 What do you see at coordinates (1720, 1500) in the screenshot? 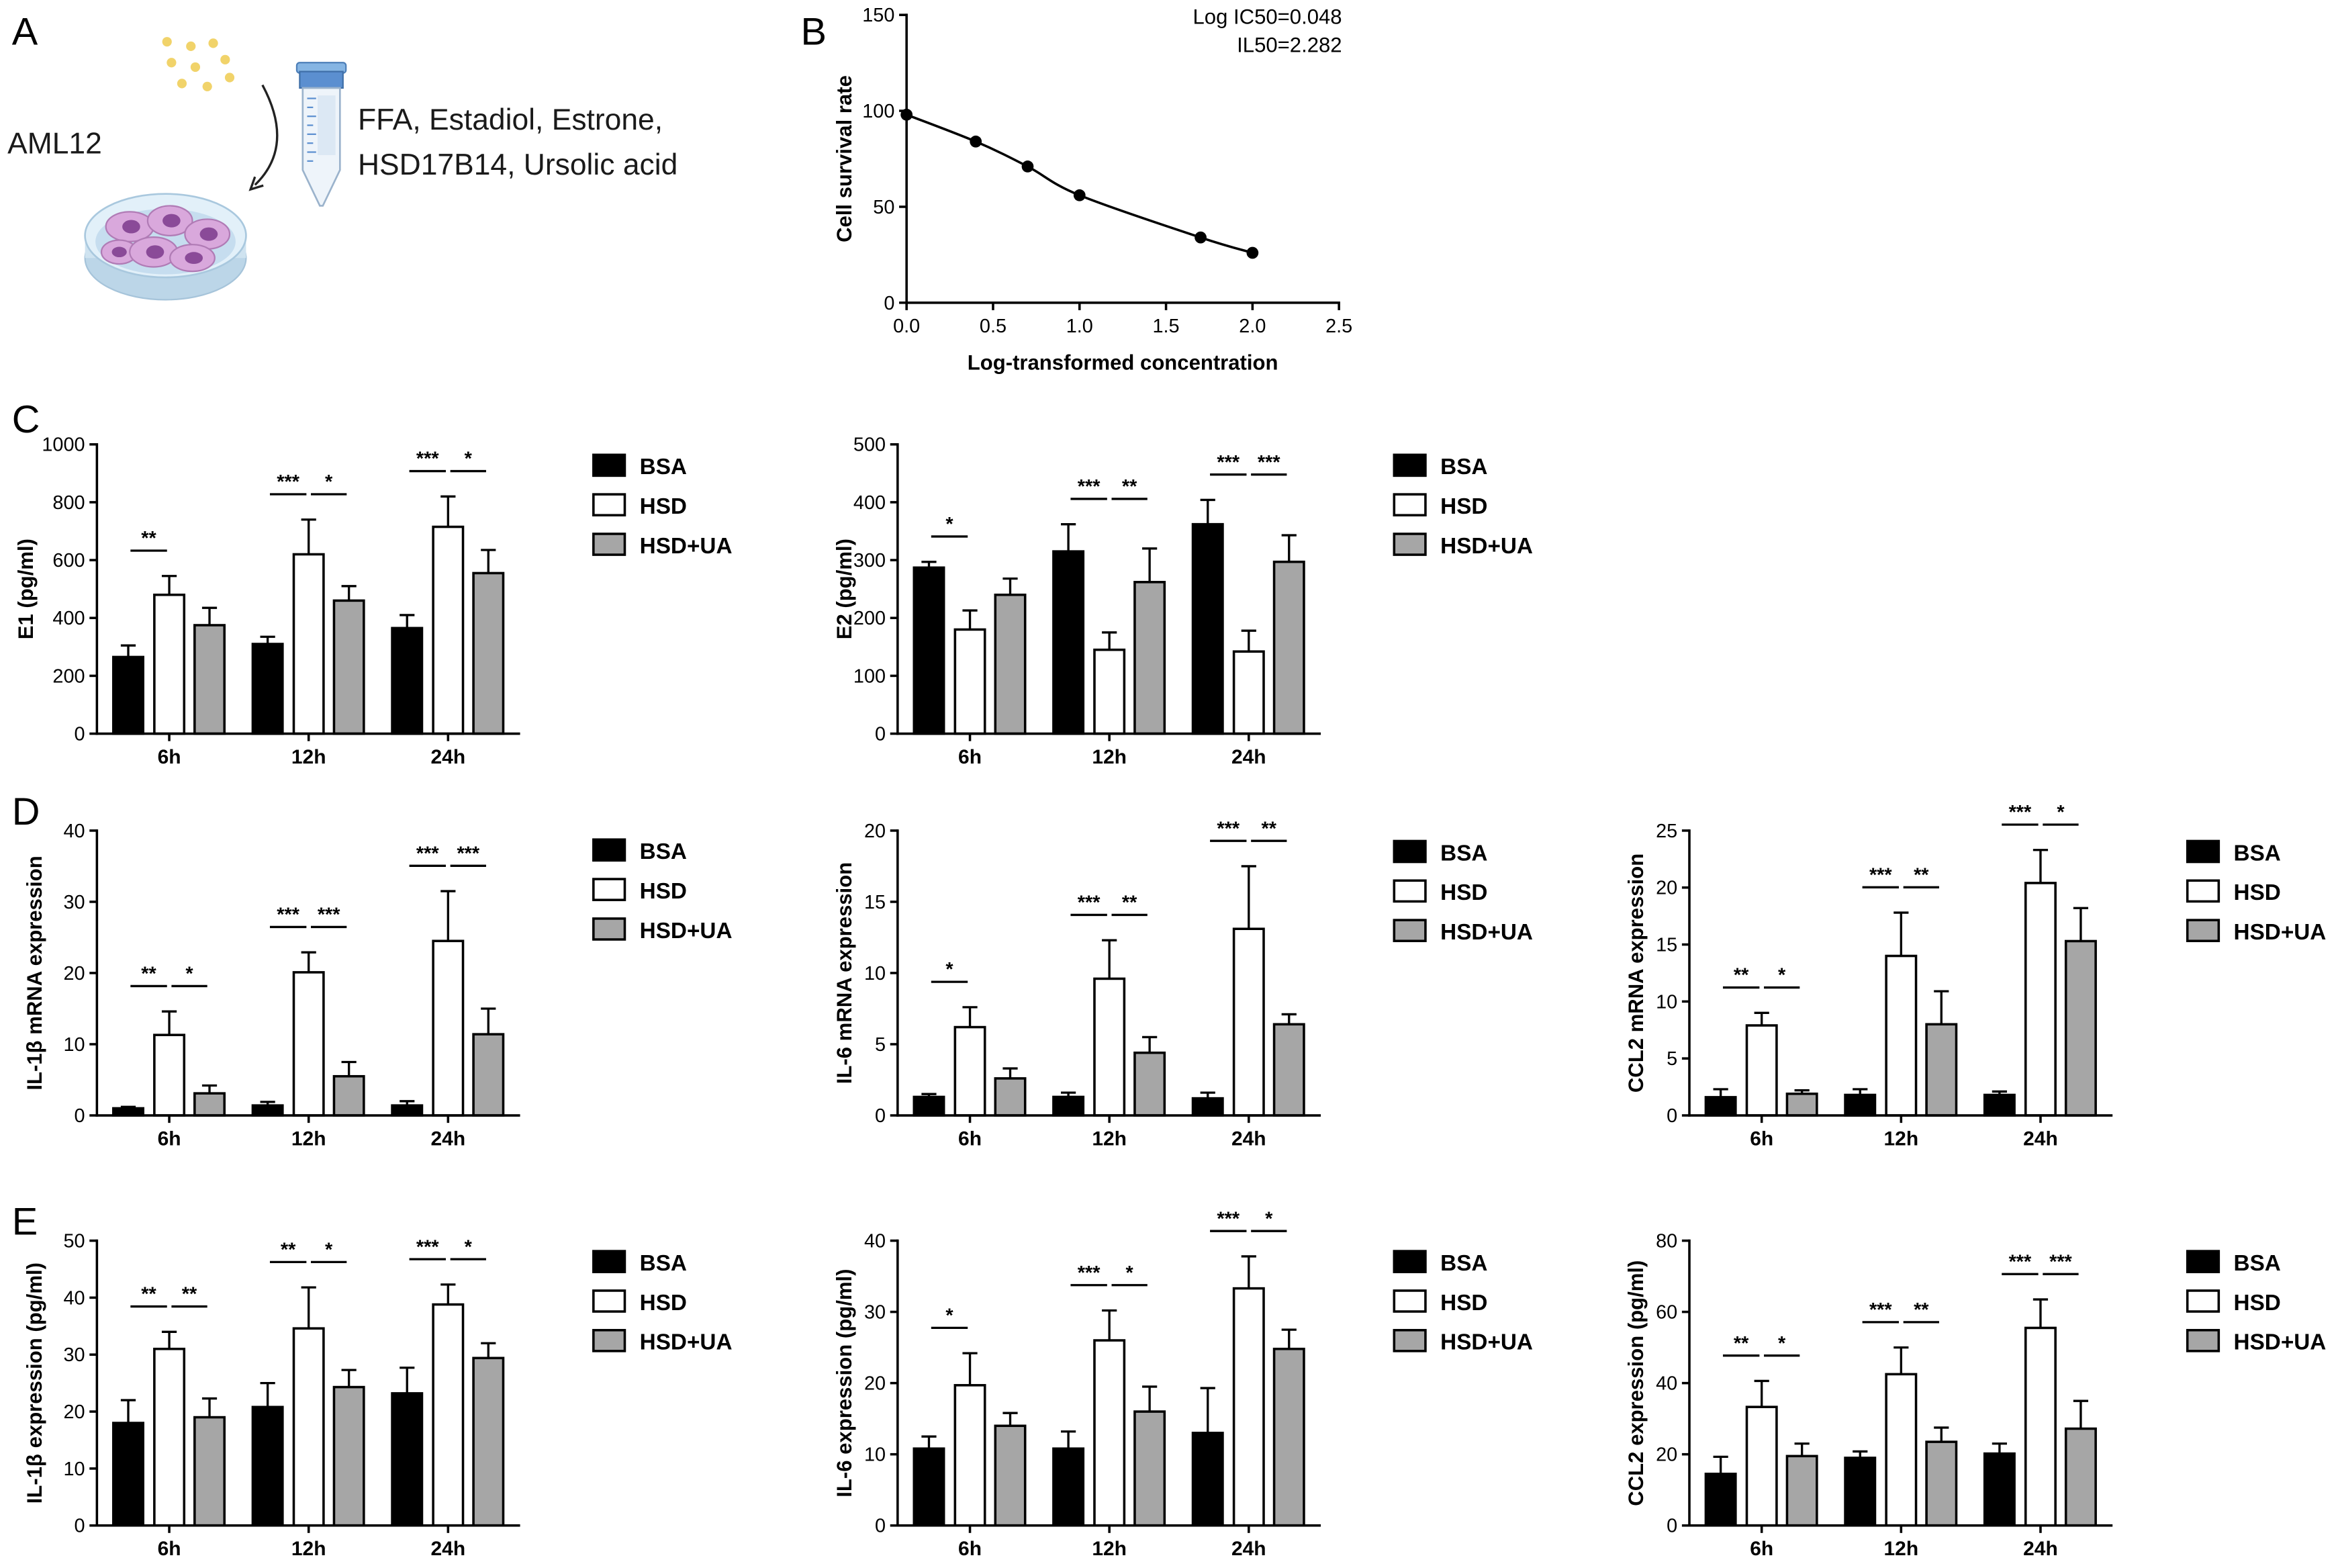
I see `bar-bsa-6h` at bounding box center [1720, 1500].